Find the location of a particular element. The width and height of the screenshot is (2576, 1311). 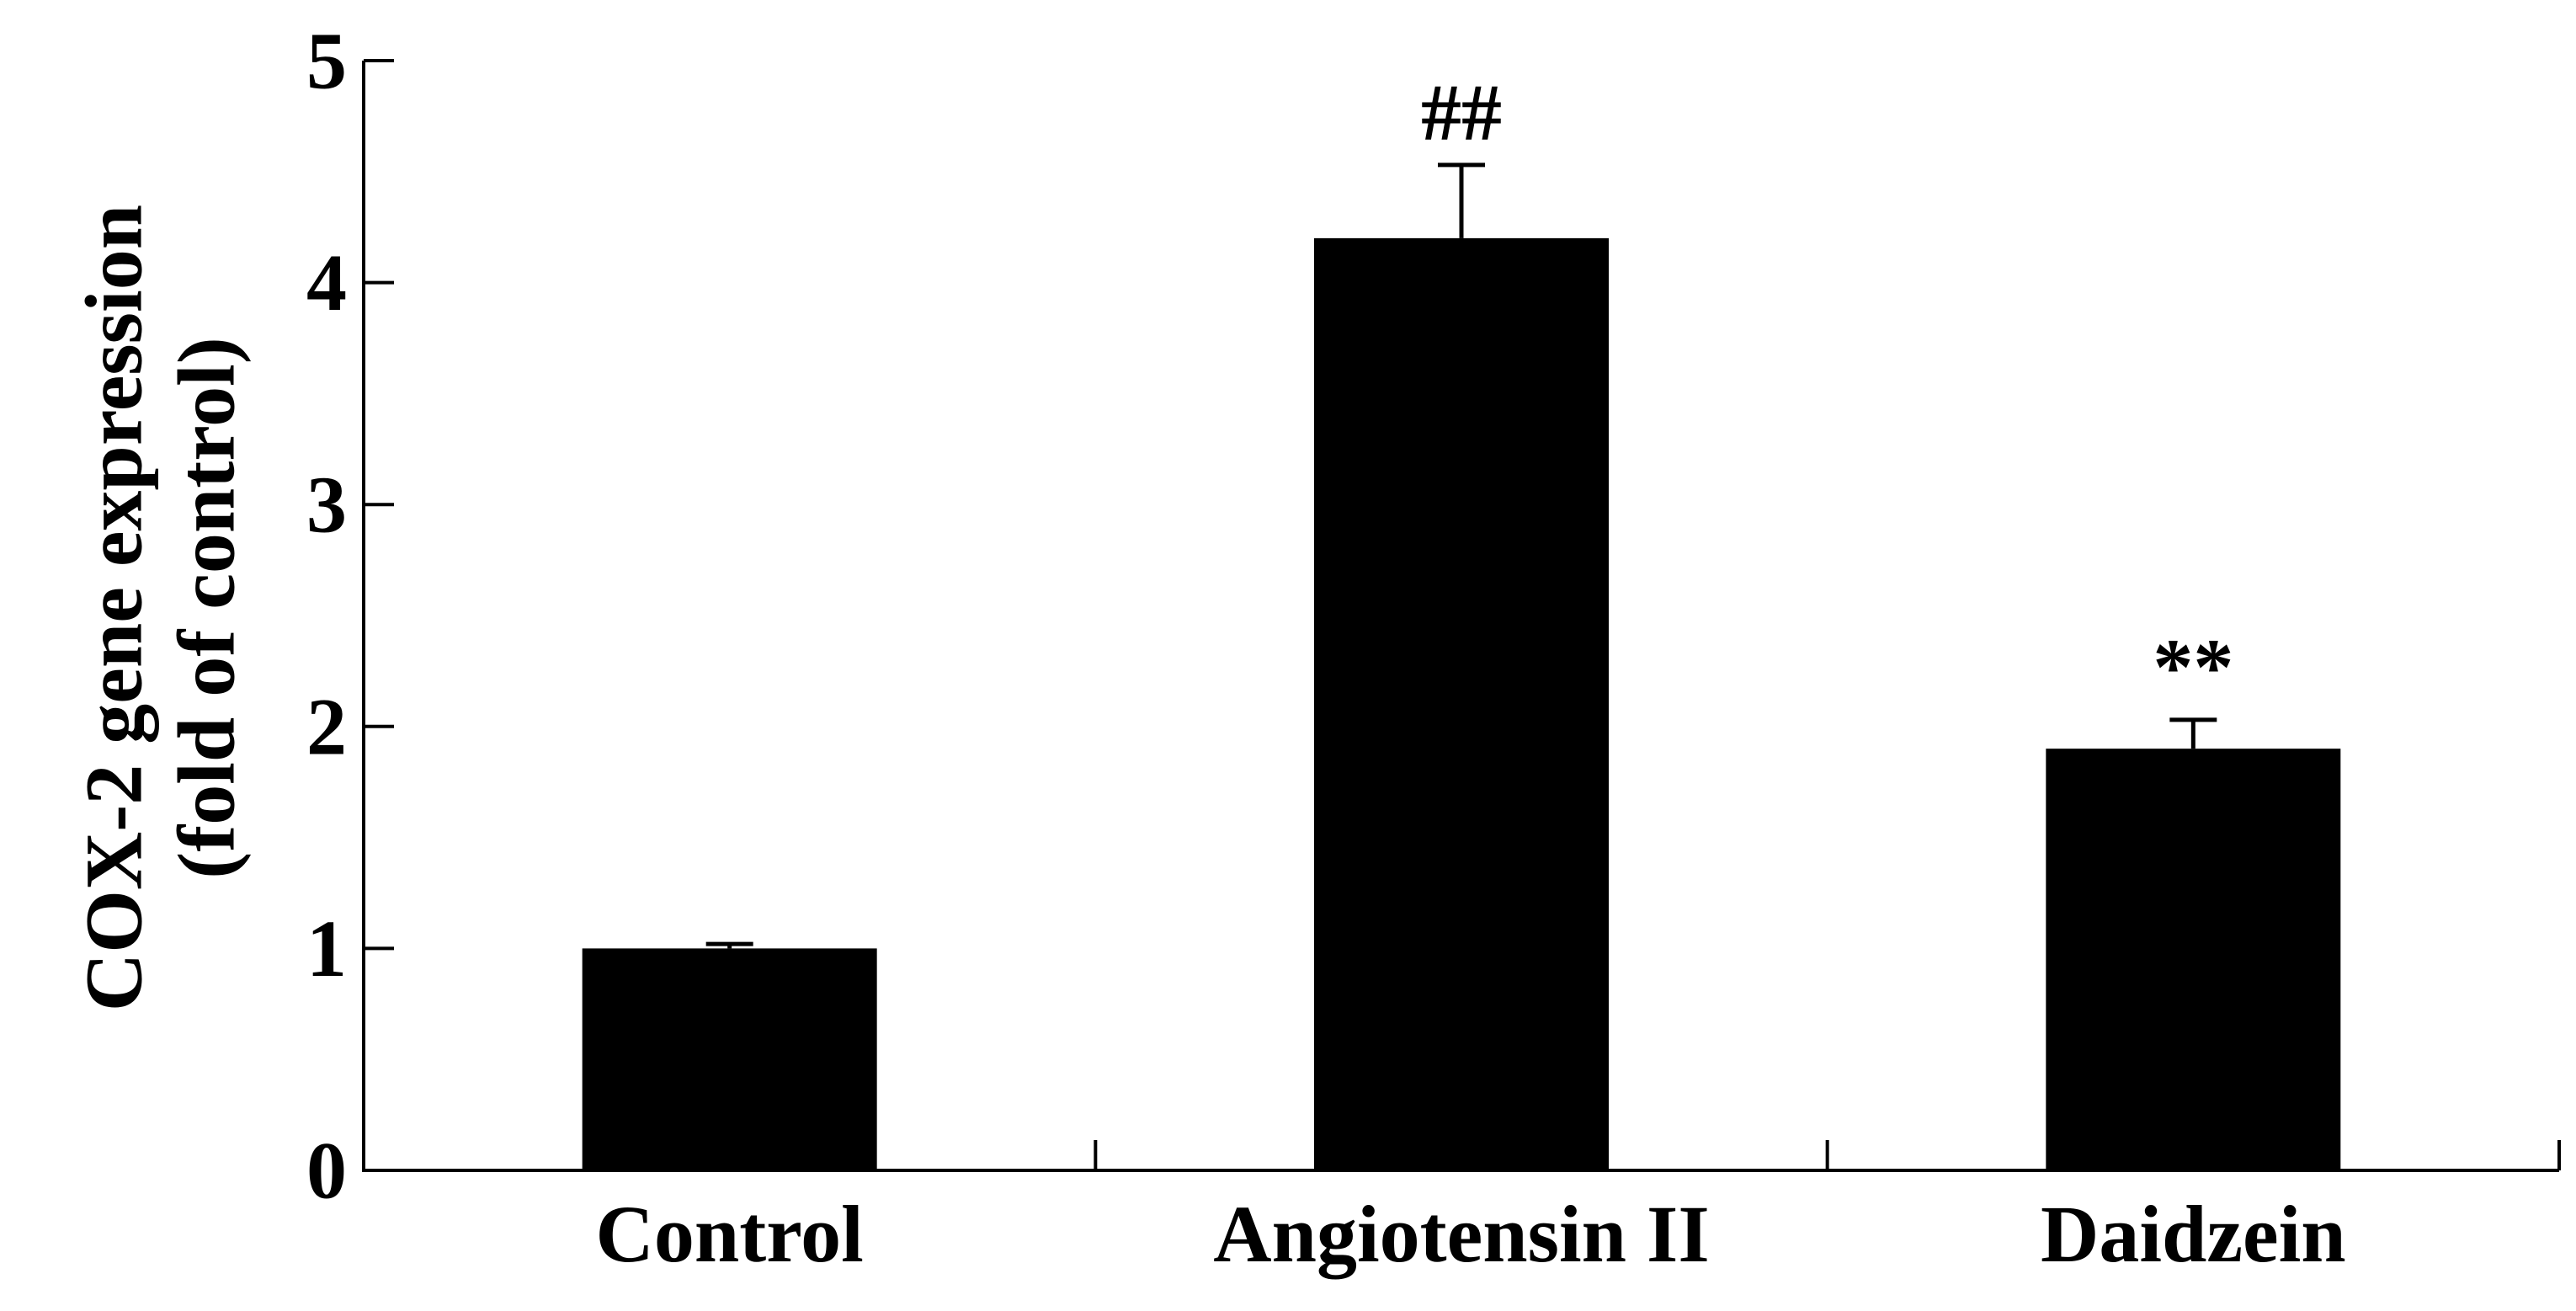

significance-annotation: ## is located at coordinates (1461, 112).